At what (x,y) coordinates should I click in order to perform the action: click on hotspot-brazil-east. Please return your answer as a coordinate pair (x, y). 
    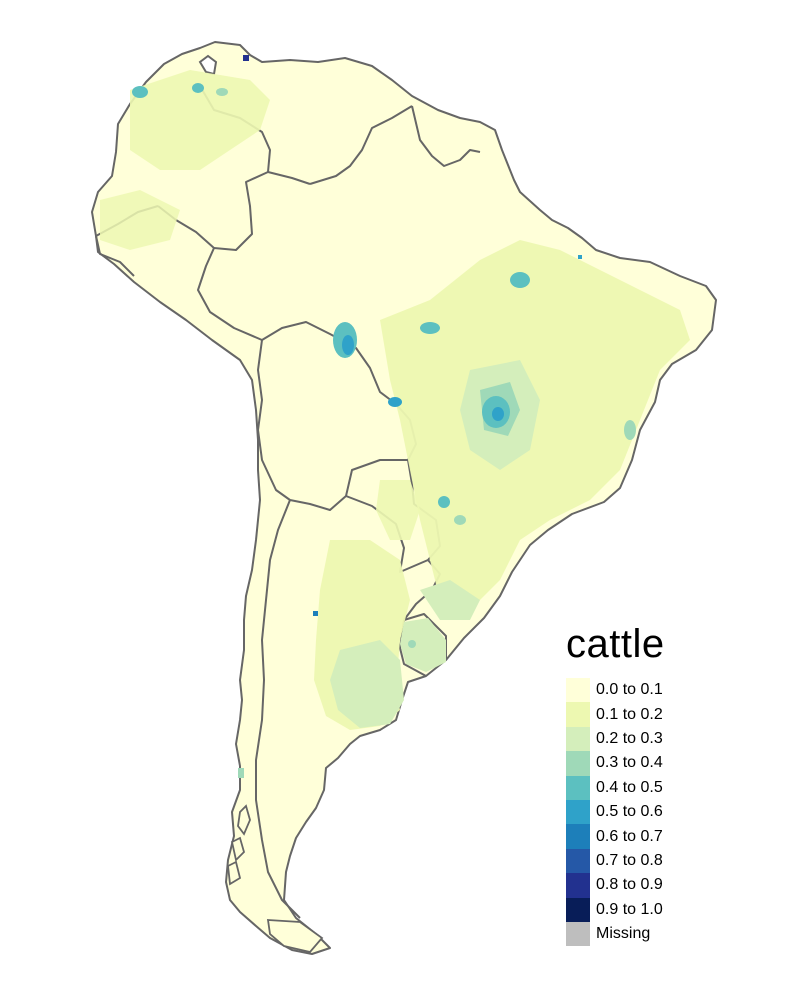
    Looking at the image, I should click on (630, 430).